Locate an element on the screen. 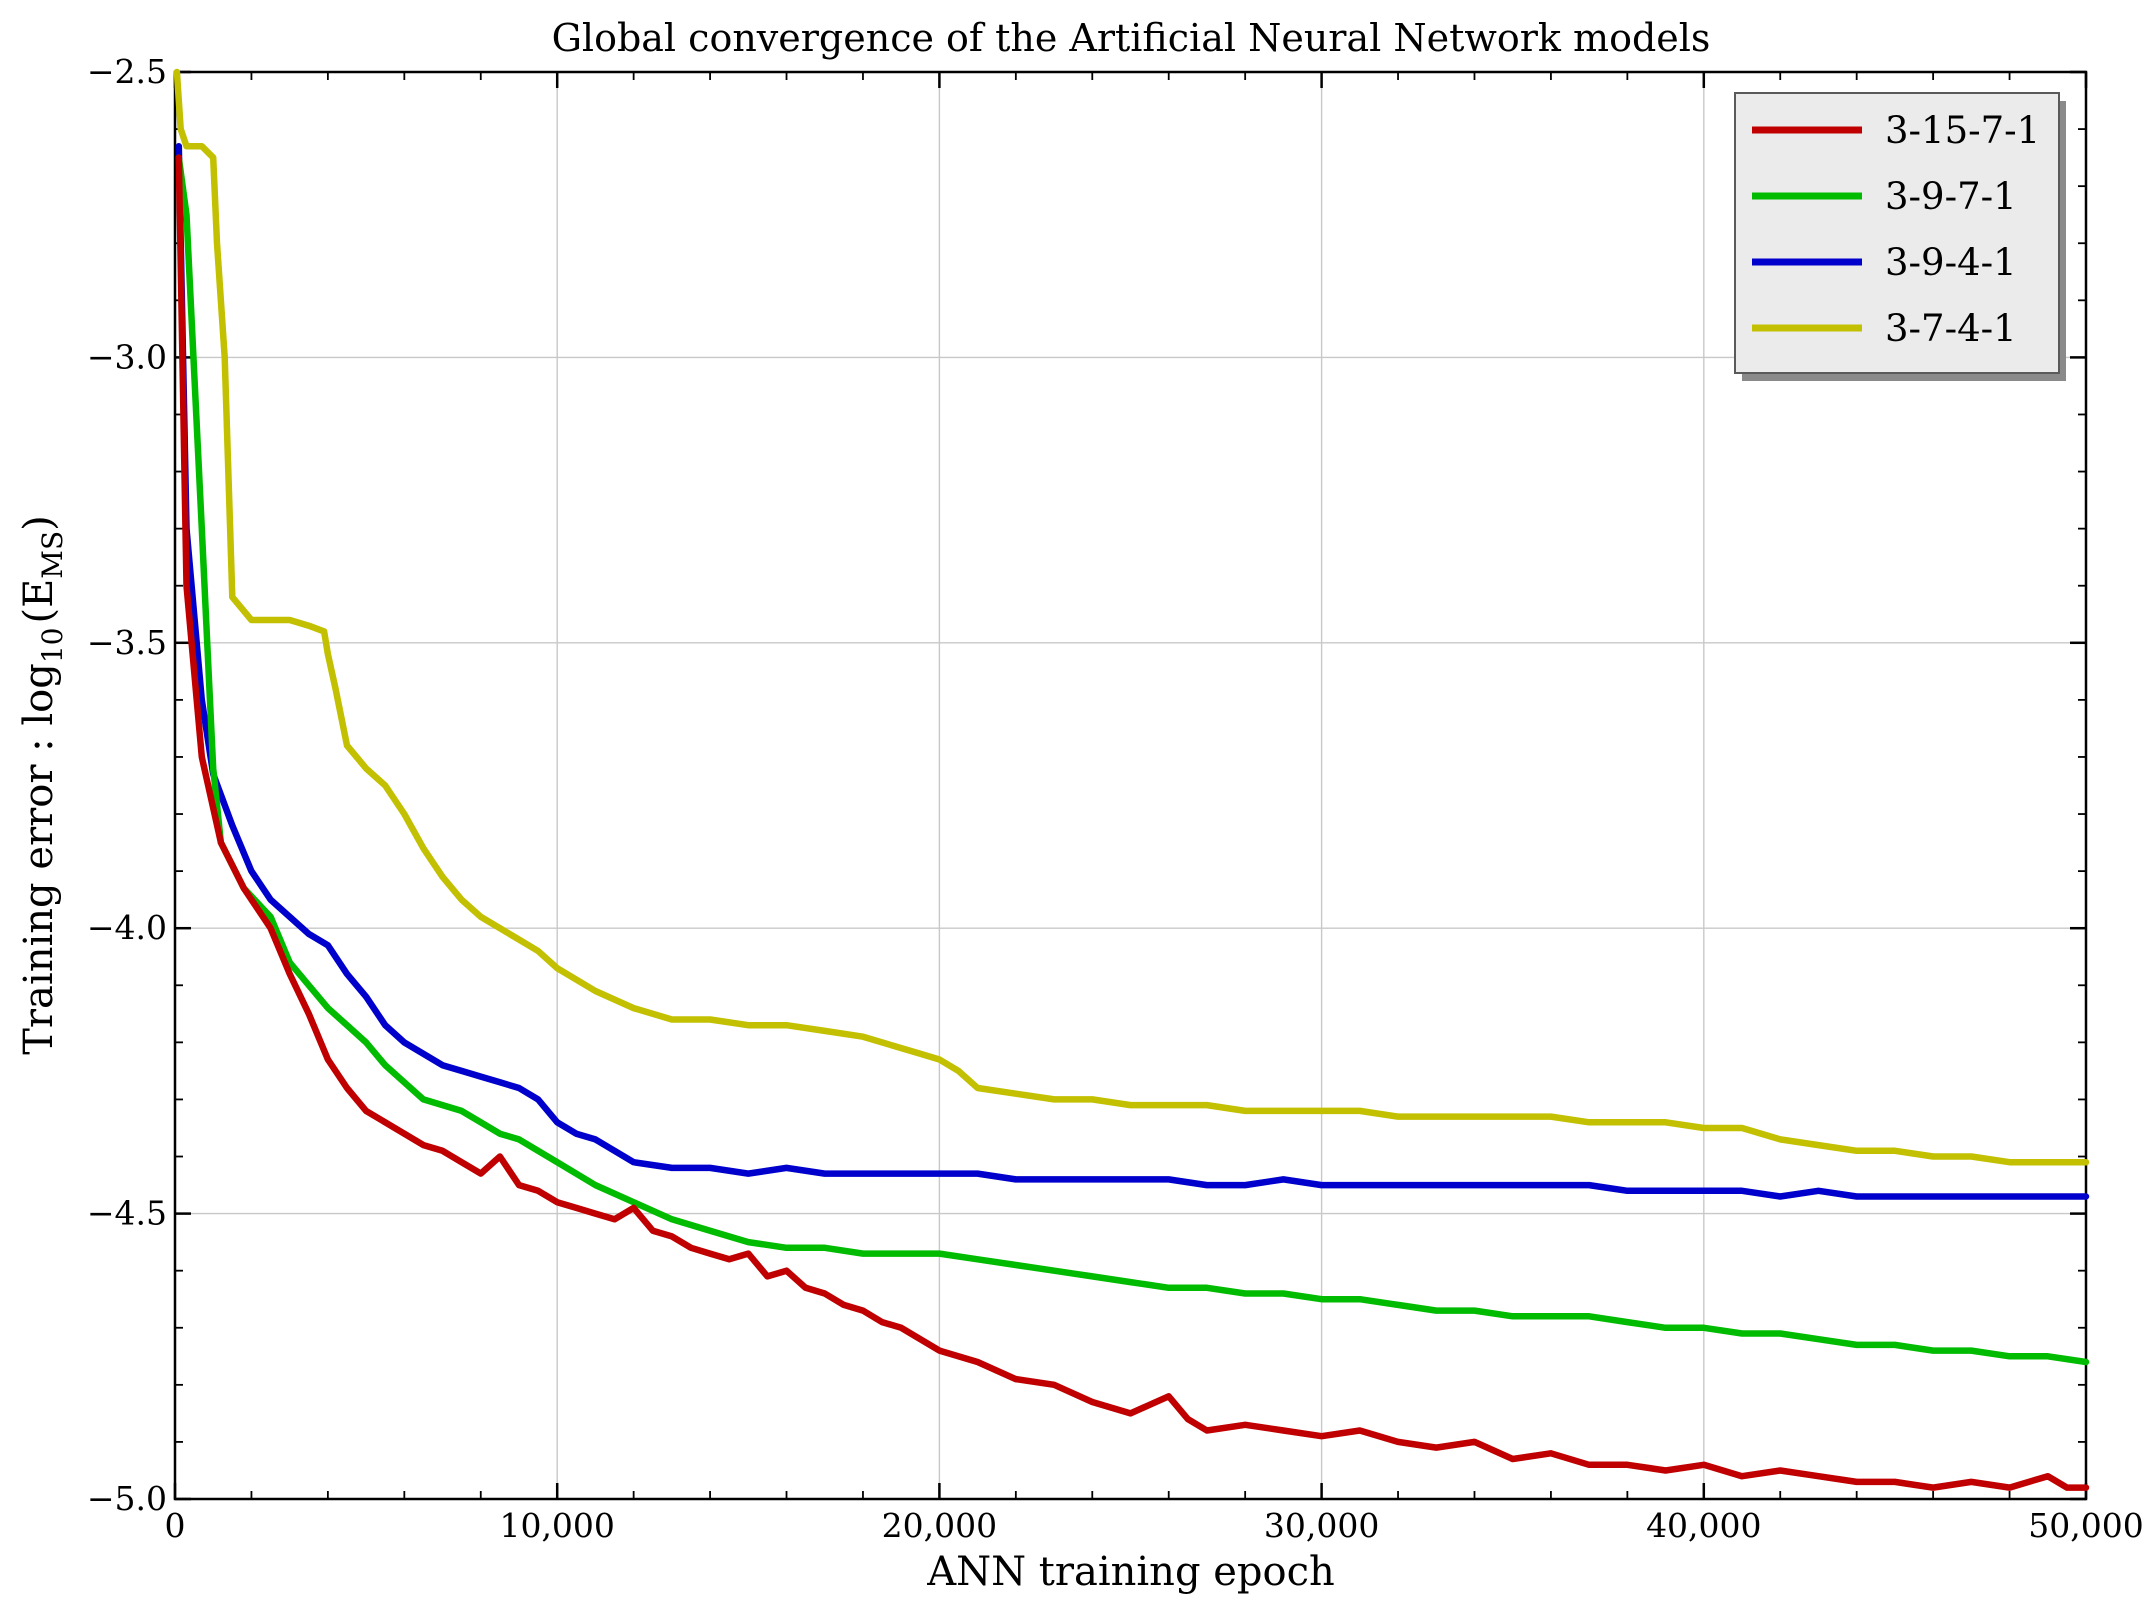 This screenshot has height=1606, width=2144. y-axis-title-sub: 10 is located at coordinates (52, 646).